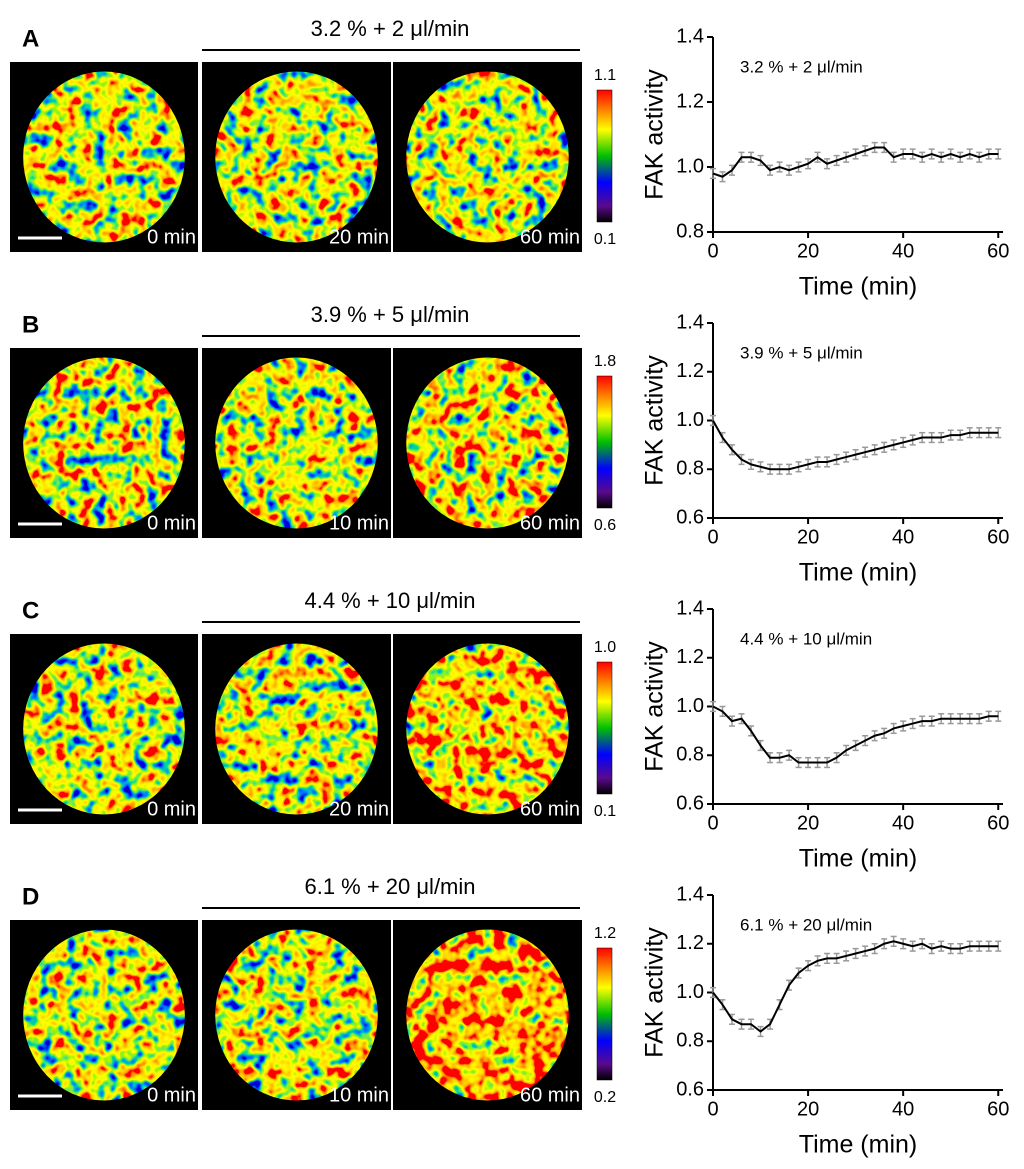  Describe the element at coordinates (30, 38) in the screenshot. I see `panel-letter: A` at that location.